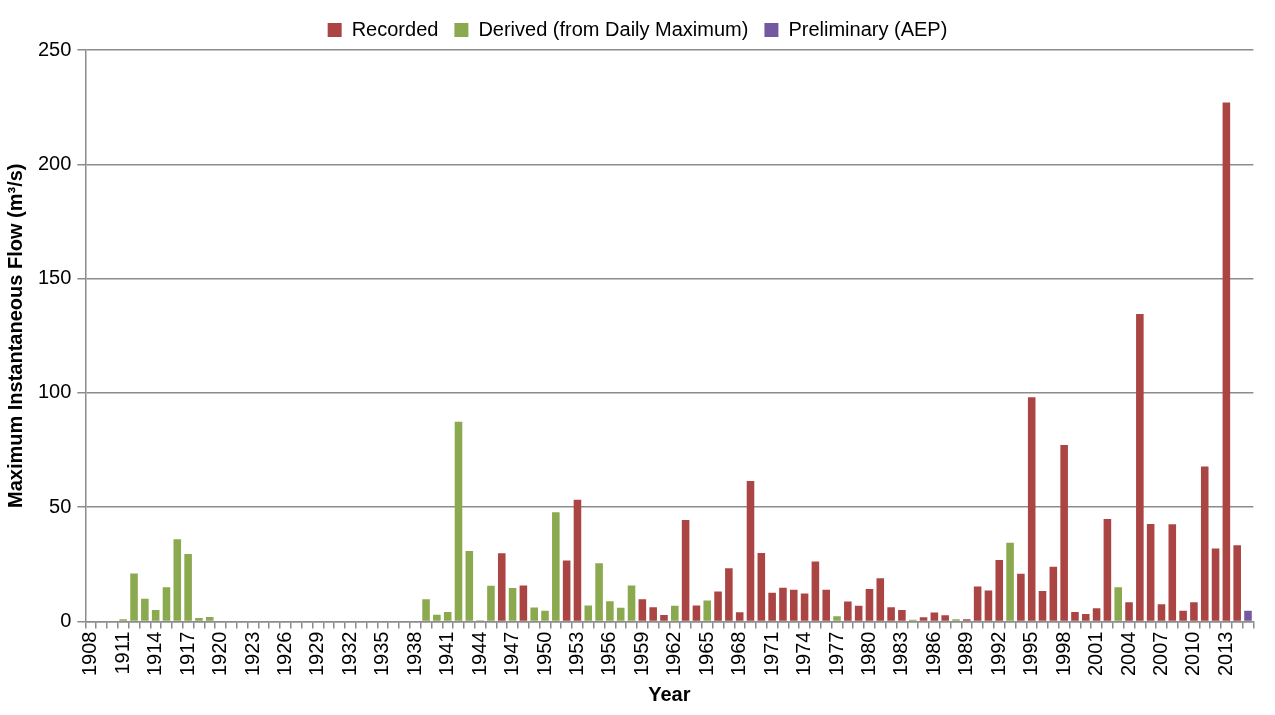 Image resolution: width=1275 pixels, height=715 pixels. Describe the element at coordinates (900, 654) in the screenshot. I see `x-tick-label: 1983` at that location.